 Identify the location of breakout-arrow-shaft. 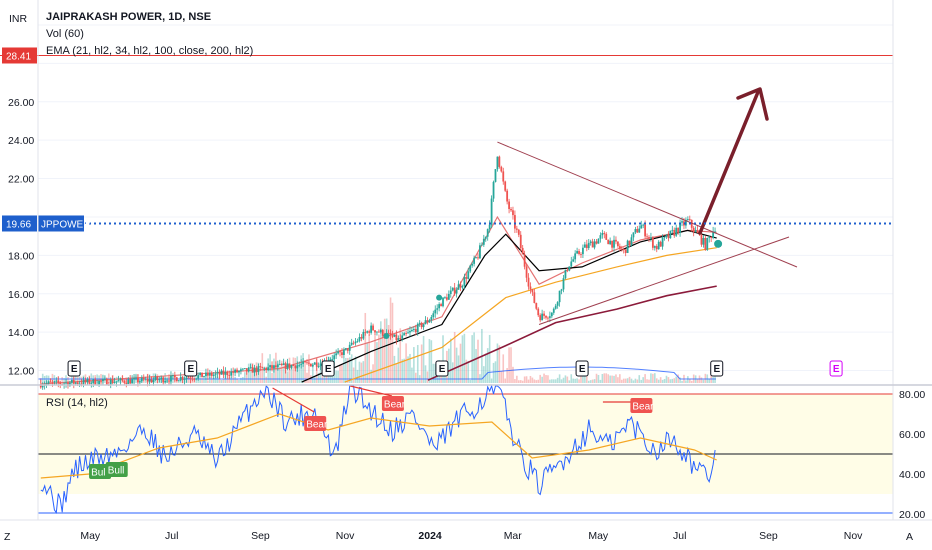
(729, 162).